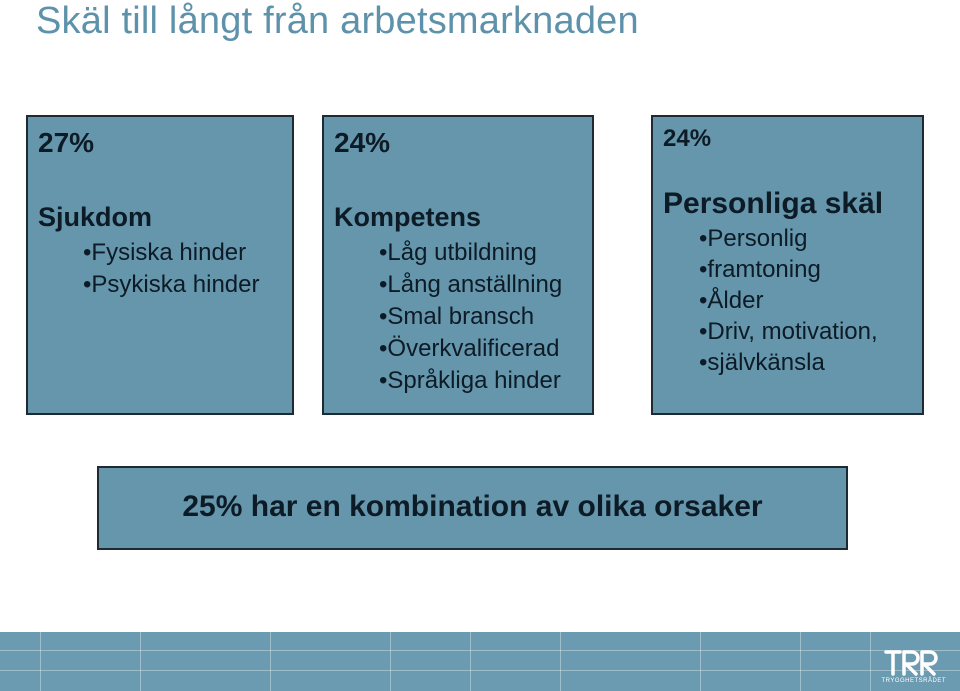 Image resolution: width=960 pixels, height=691 pixels. I want to click on bullet-item: Språkliga hinder, so click(470, 381).